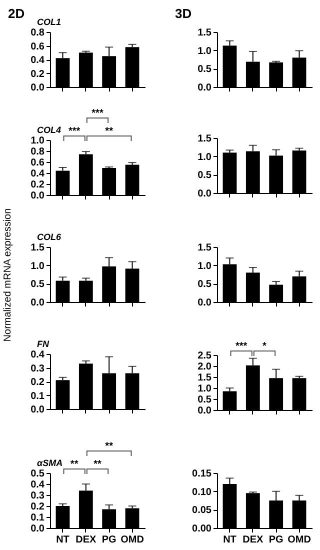  I want to click on y-tick-label: 0.00, so click(202, 529).